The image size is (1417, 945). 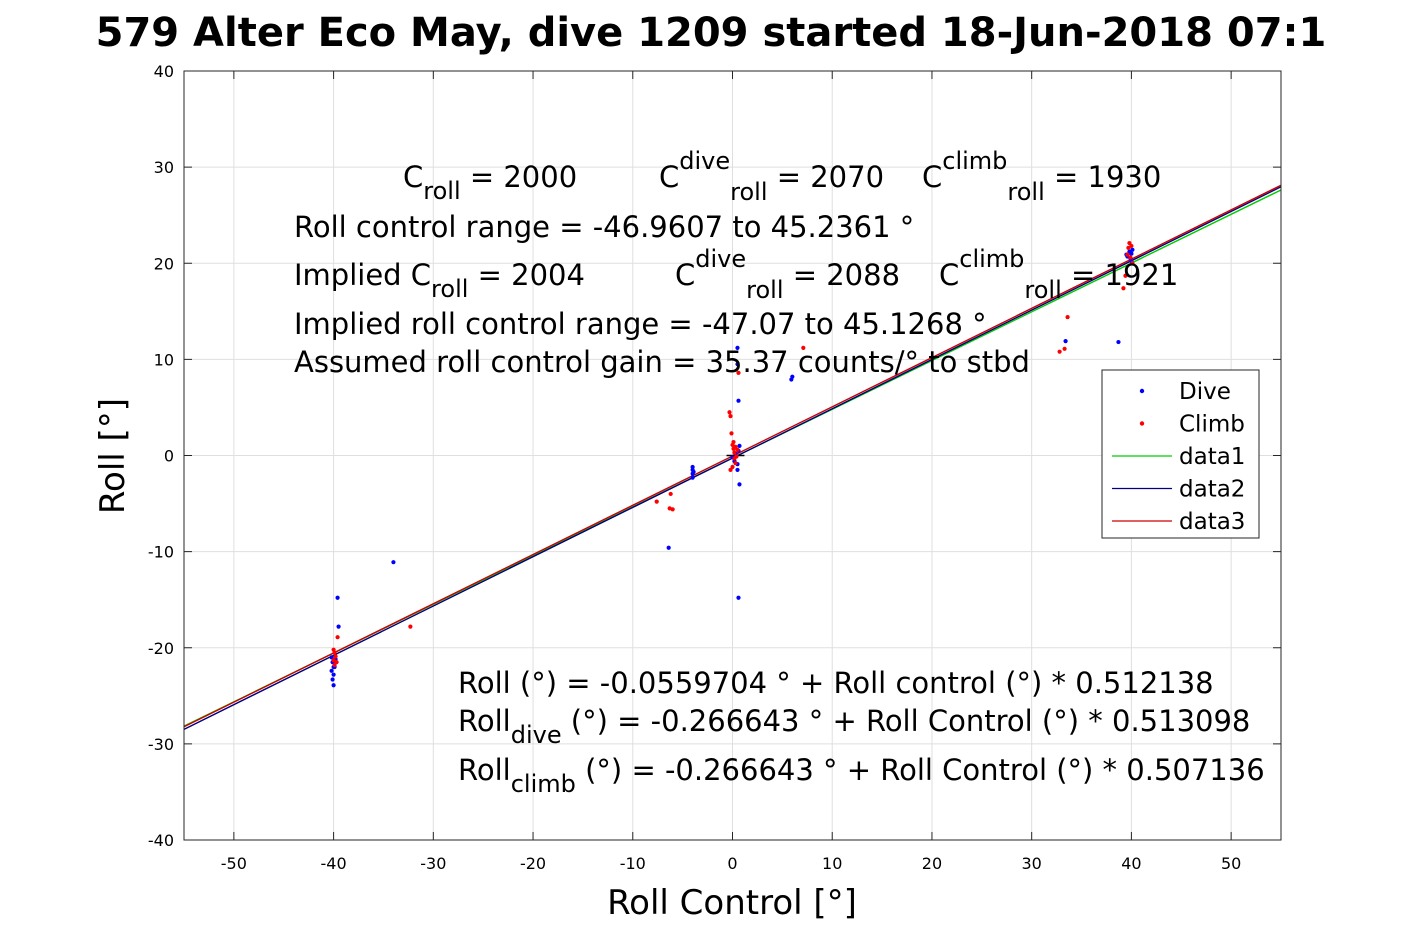 What do you see at coordinates (169, 456) in the screenshot?
I see `y-tick-label: 0` at bounding box center [169, 456].